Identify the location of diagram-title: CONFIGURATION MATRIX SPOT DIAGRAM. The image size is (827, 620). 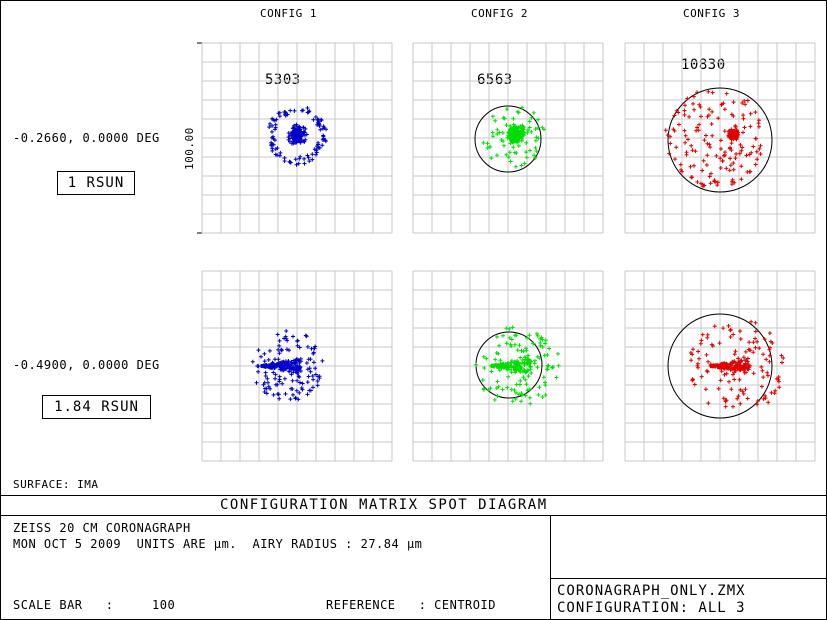
(384, 505).